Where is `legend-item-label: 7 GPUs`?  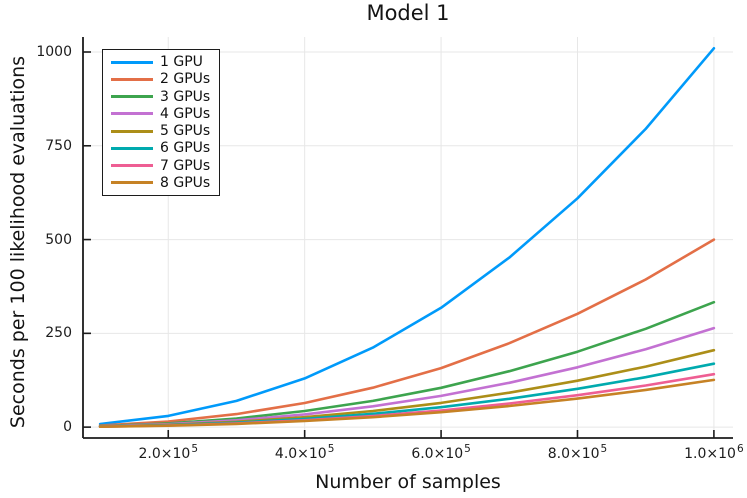 legend-item-label: 7 GPUs is located at coordinates (185, 165).